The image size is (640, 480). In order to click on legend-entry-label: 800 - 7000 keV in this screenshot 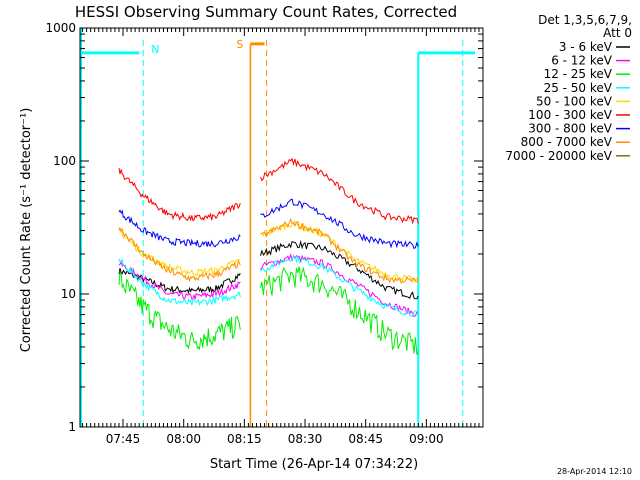, I will do `click(567, 142)`.